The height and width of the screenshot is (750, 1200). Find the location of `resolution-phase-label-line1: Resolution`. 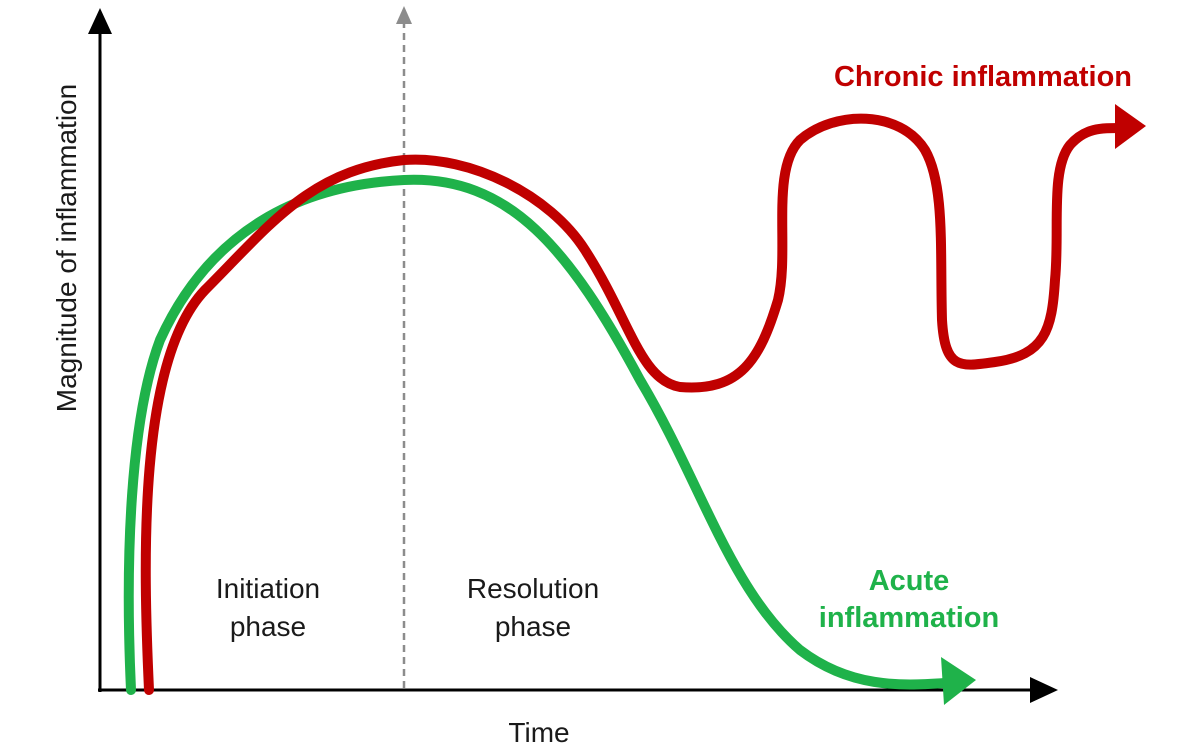

resolution-phase-label-line1: Resolution is located at coordinates (533, 588).